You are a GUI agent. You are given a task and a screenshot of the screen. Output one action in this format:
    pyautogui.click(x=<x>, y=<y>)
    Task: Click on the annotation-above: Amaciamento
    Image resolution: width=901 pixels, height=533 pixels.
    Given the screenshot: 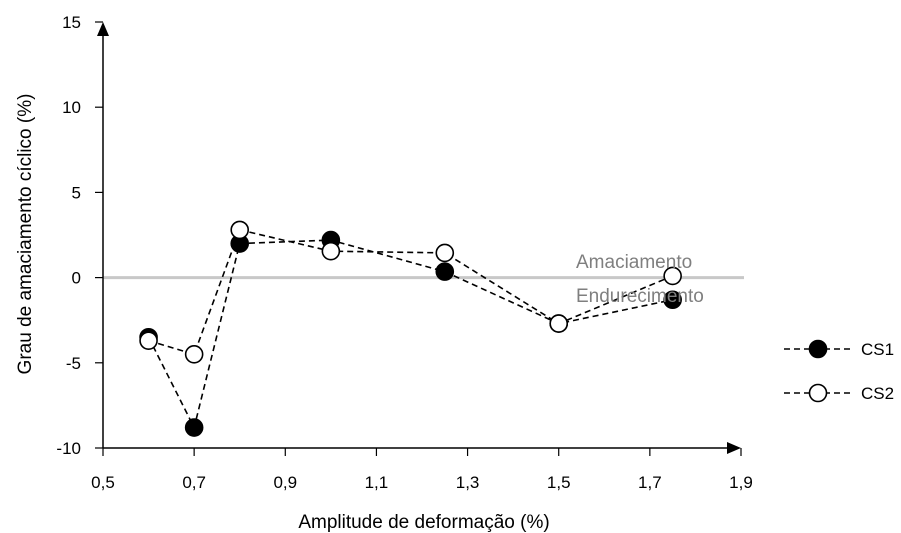 What is the action you would take?
    pyautogui.click(x=634, y=262)
    